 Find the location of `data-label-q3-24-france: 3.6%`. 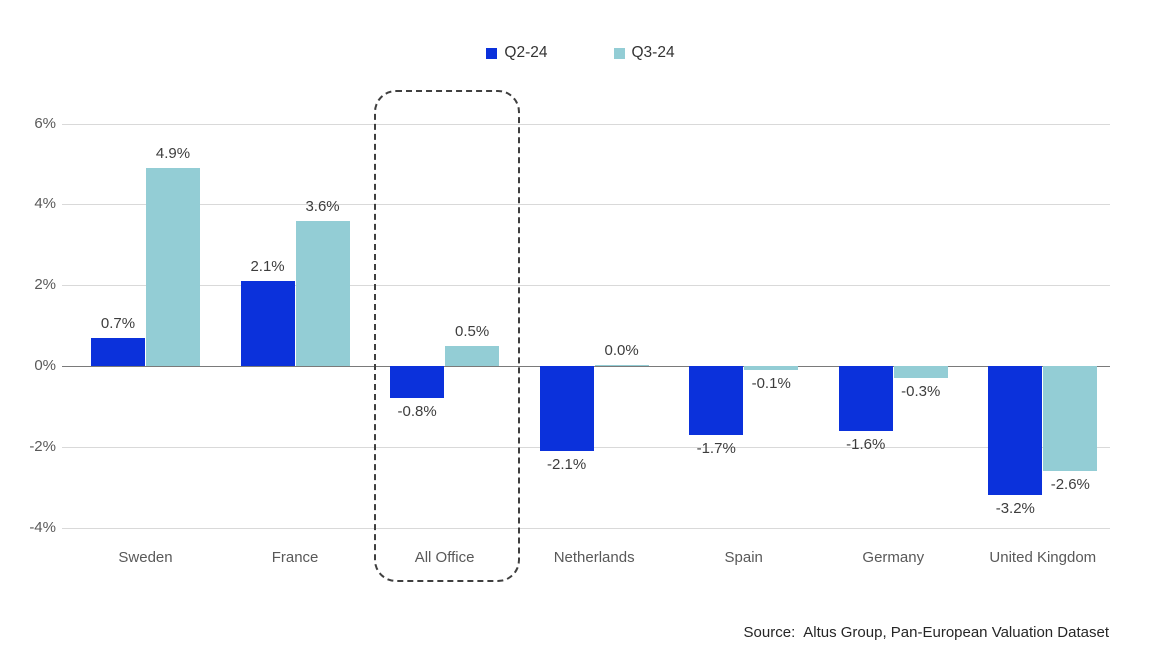

data-label-q3-24-france: 3.6% is located at coordinates (322, 206).